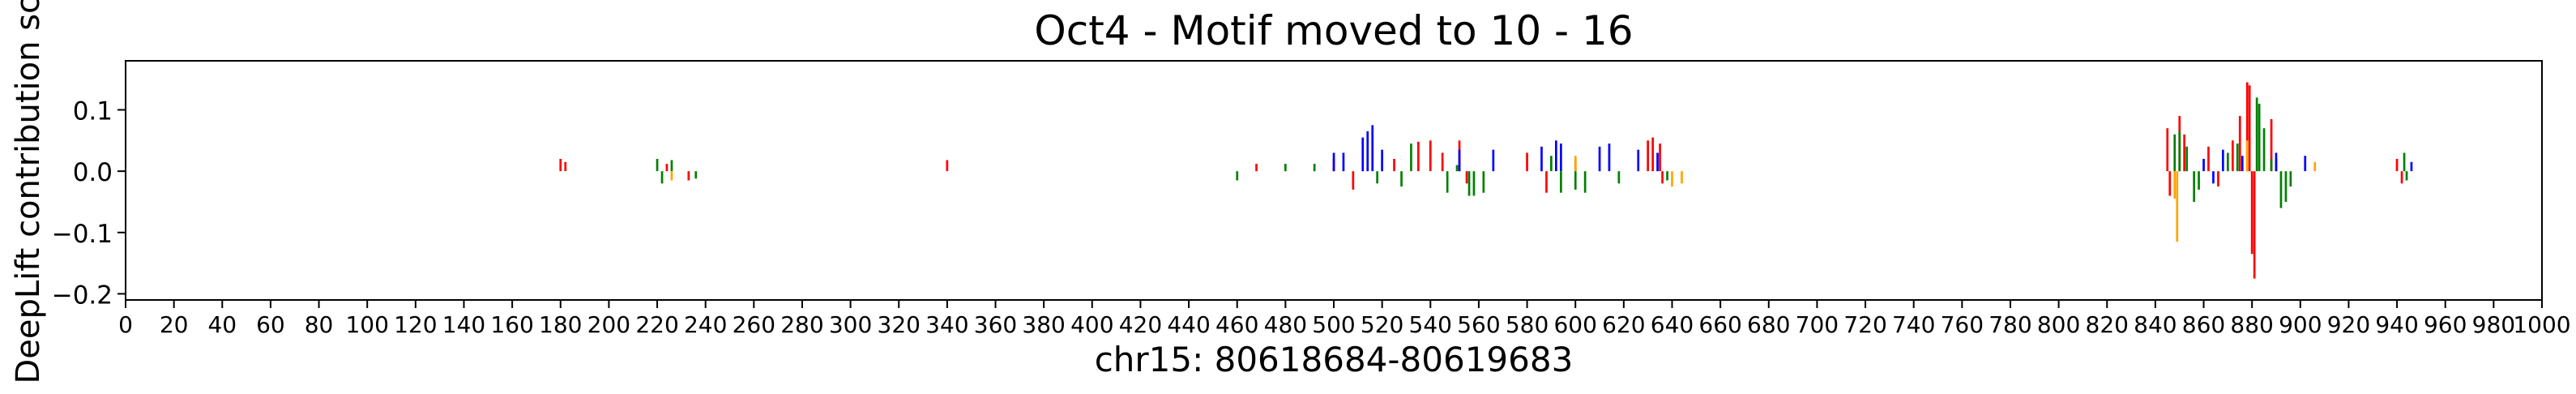 The height and width of the screenshot is (394, 2576). Describe the element at coordinates (1478, 324) in the screenshot. I see `x-tick-label: 560` at that location.